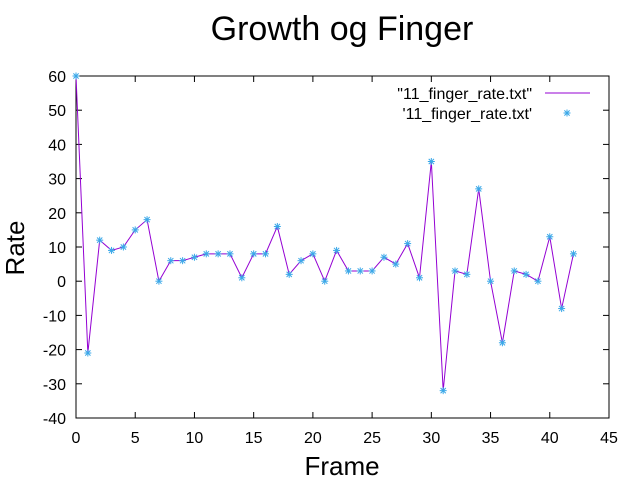  I want to click on y-tick-label: -20, so click(54, 351).